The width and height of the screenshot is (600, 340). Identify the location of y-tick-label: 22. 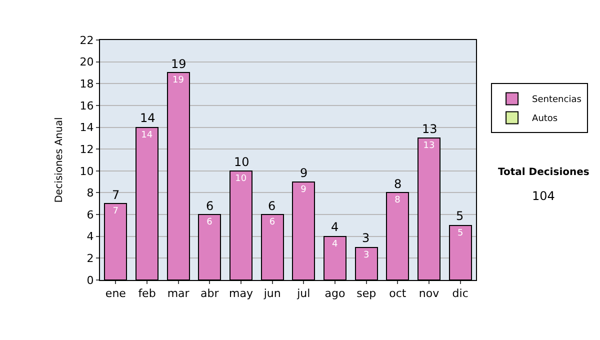
(87, 40).